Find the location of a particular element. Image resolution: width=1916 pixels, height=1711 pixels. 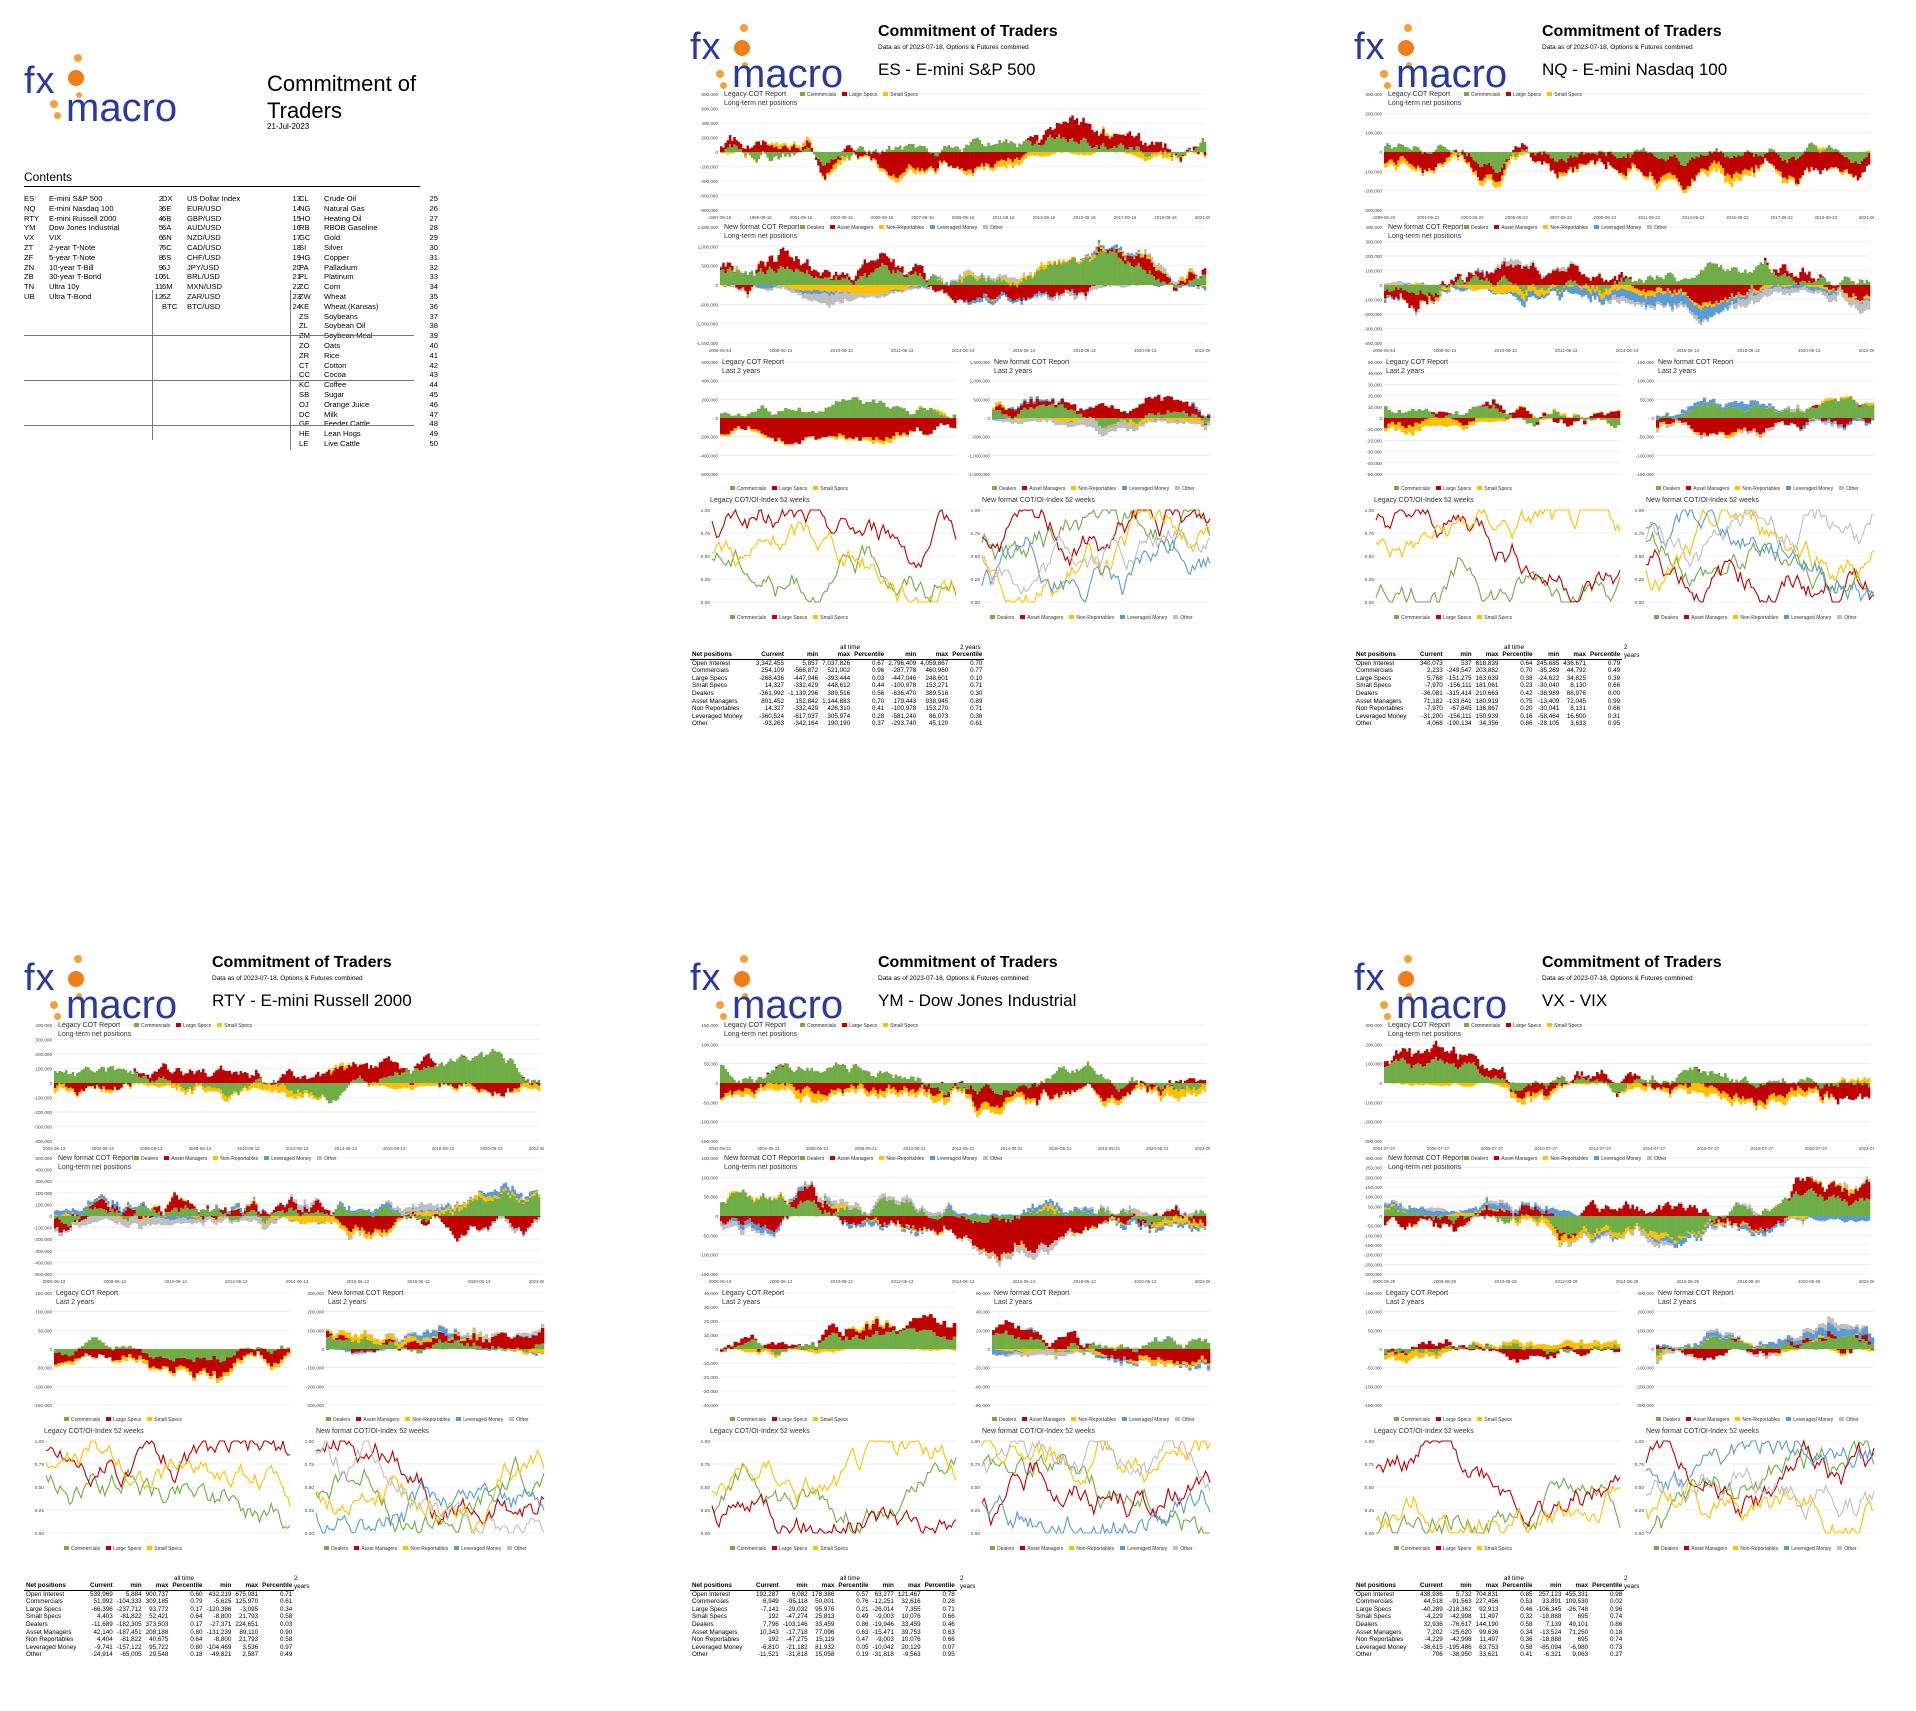

row-label: Asset Managers is located at coordinates (1386, 702).